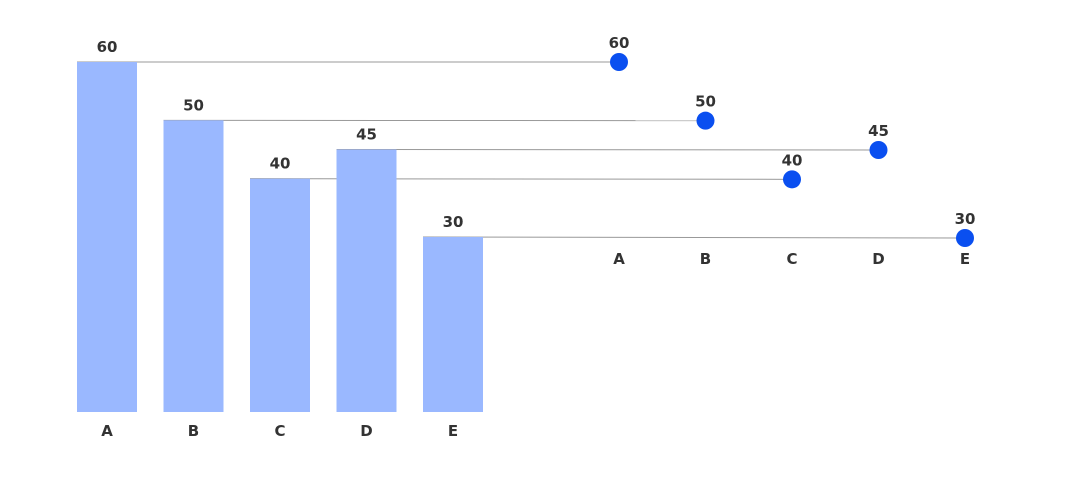 This screenshot has height=486, width=1080. What do you see at coordinates (453, 324) in the screenshot?
I see `bar-e` at bounding box center [453, 324].